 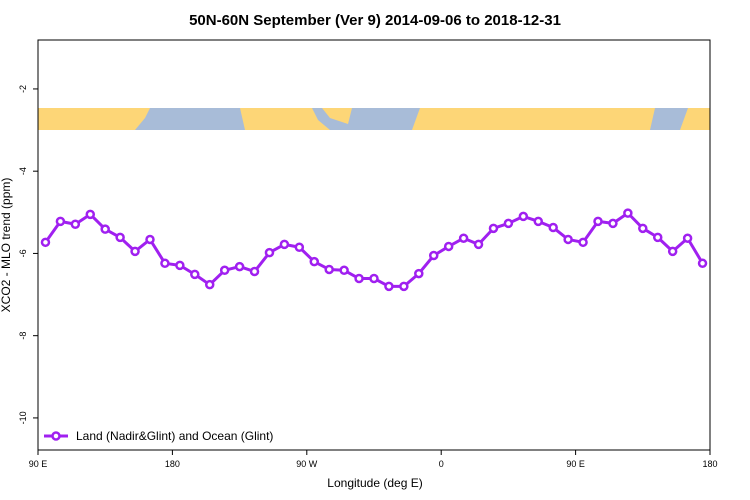 What do you see at coordinates (441, 464) in the screenshot?
I see `x-tick-label: 0` at bounding box center [441, 464].